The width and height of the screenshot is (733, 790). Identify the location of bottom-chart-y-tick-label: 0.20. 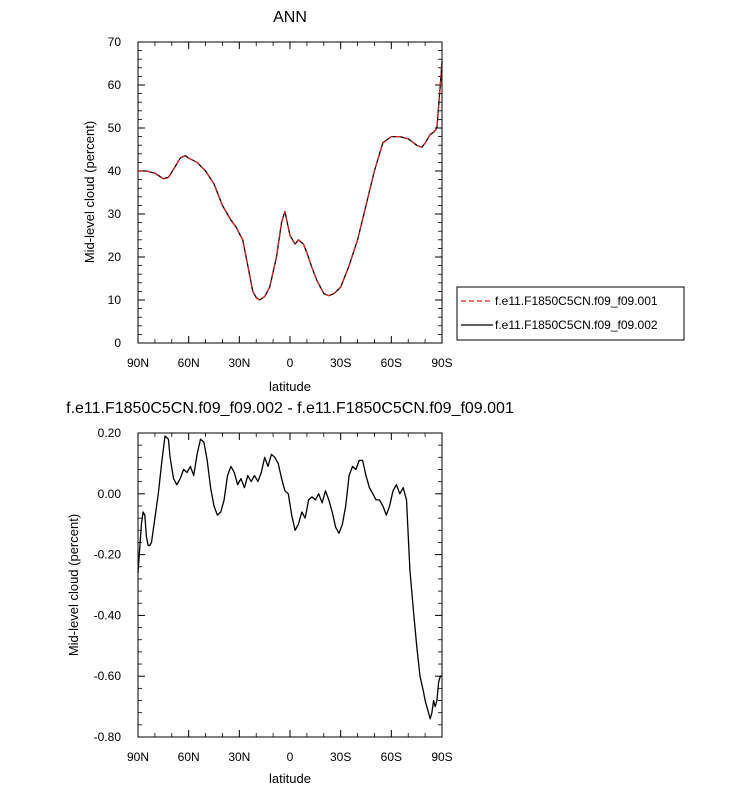
(110, 433).